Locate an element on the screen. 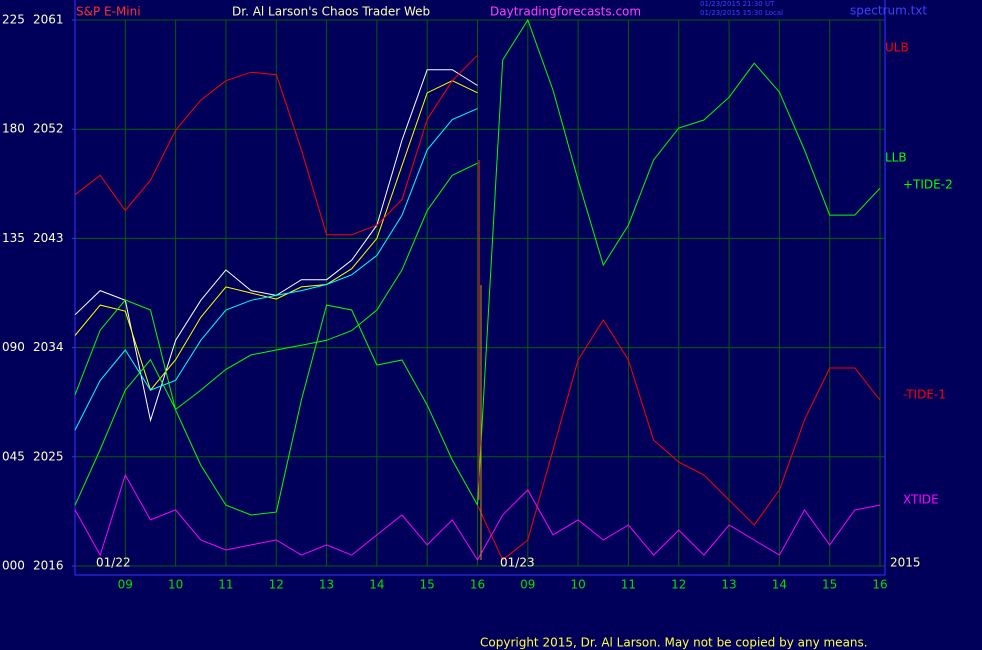 This screenshot has height=650, width=982. y2-tick-label: 000 is located at coordinates (13, 566).